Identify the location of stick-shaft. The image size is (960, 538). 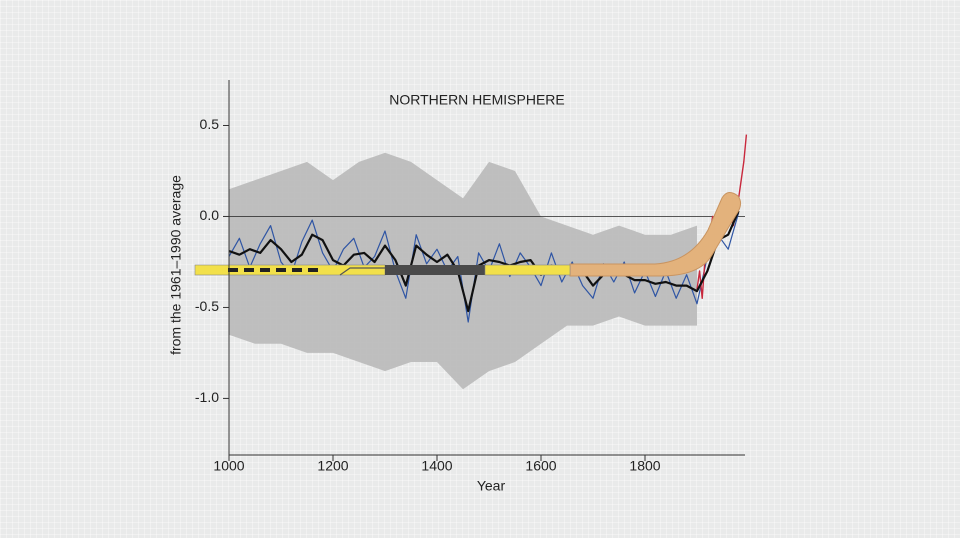
(435, 270).